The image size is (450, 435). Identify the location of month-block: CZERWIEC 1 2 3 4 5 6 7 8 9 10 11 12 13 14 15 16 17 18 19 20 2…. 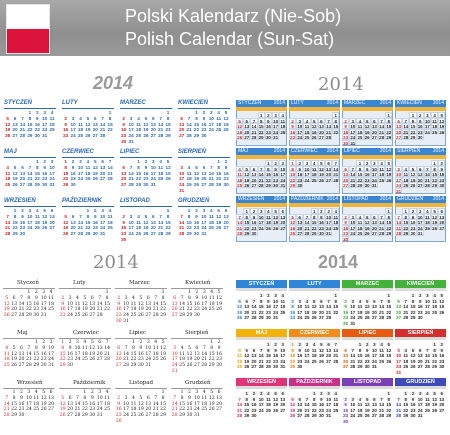
(314, 352).